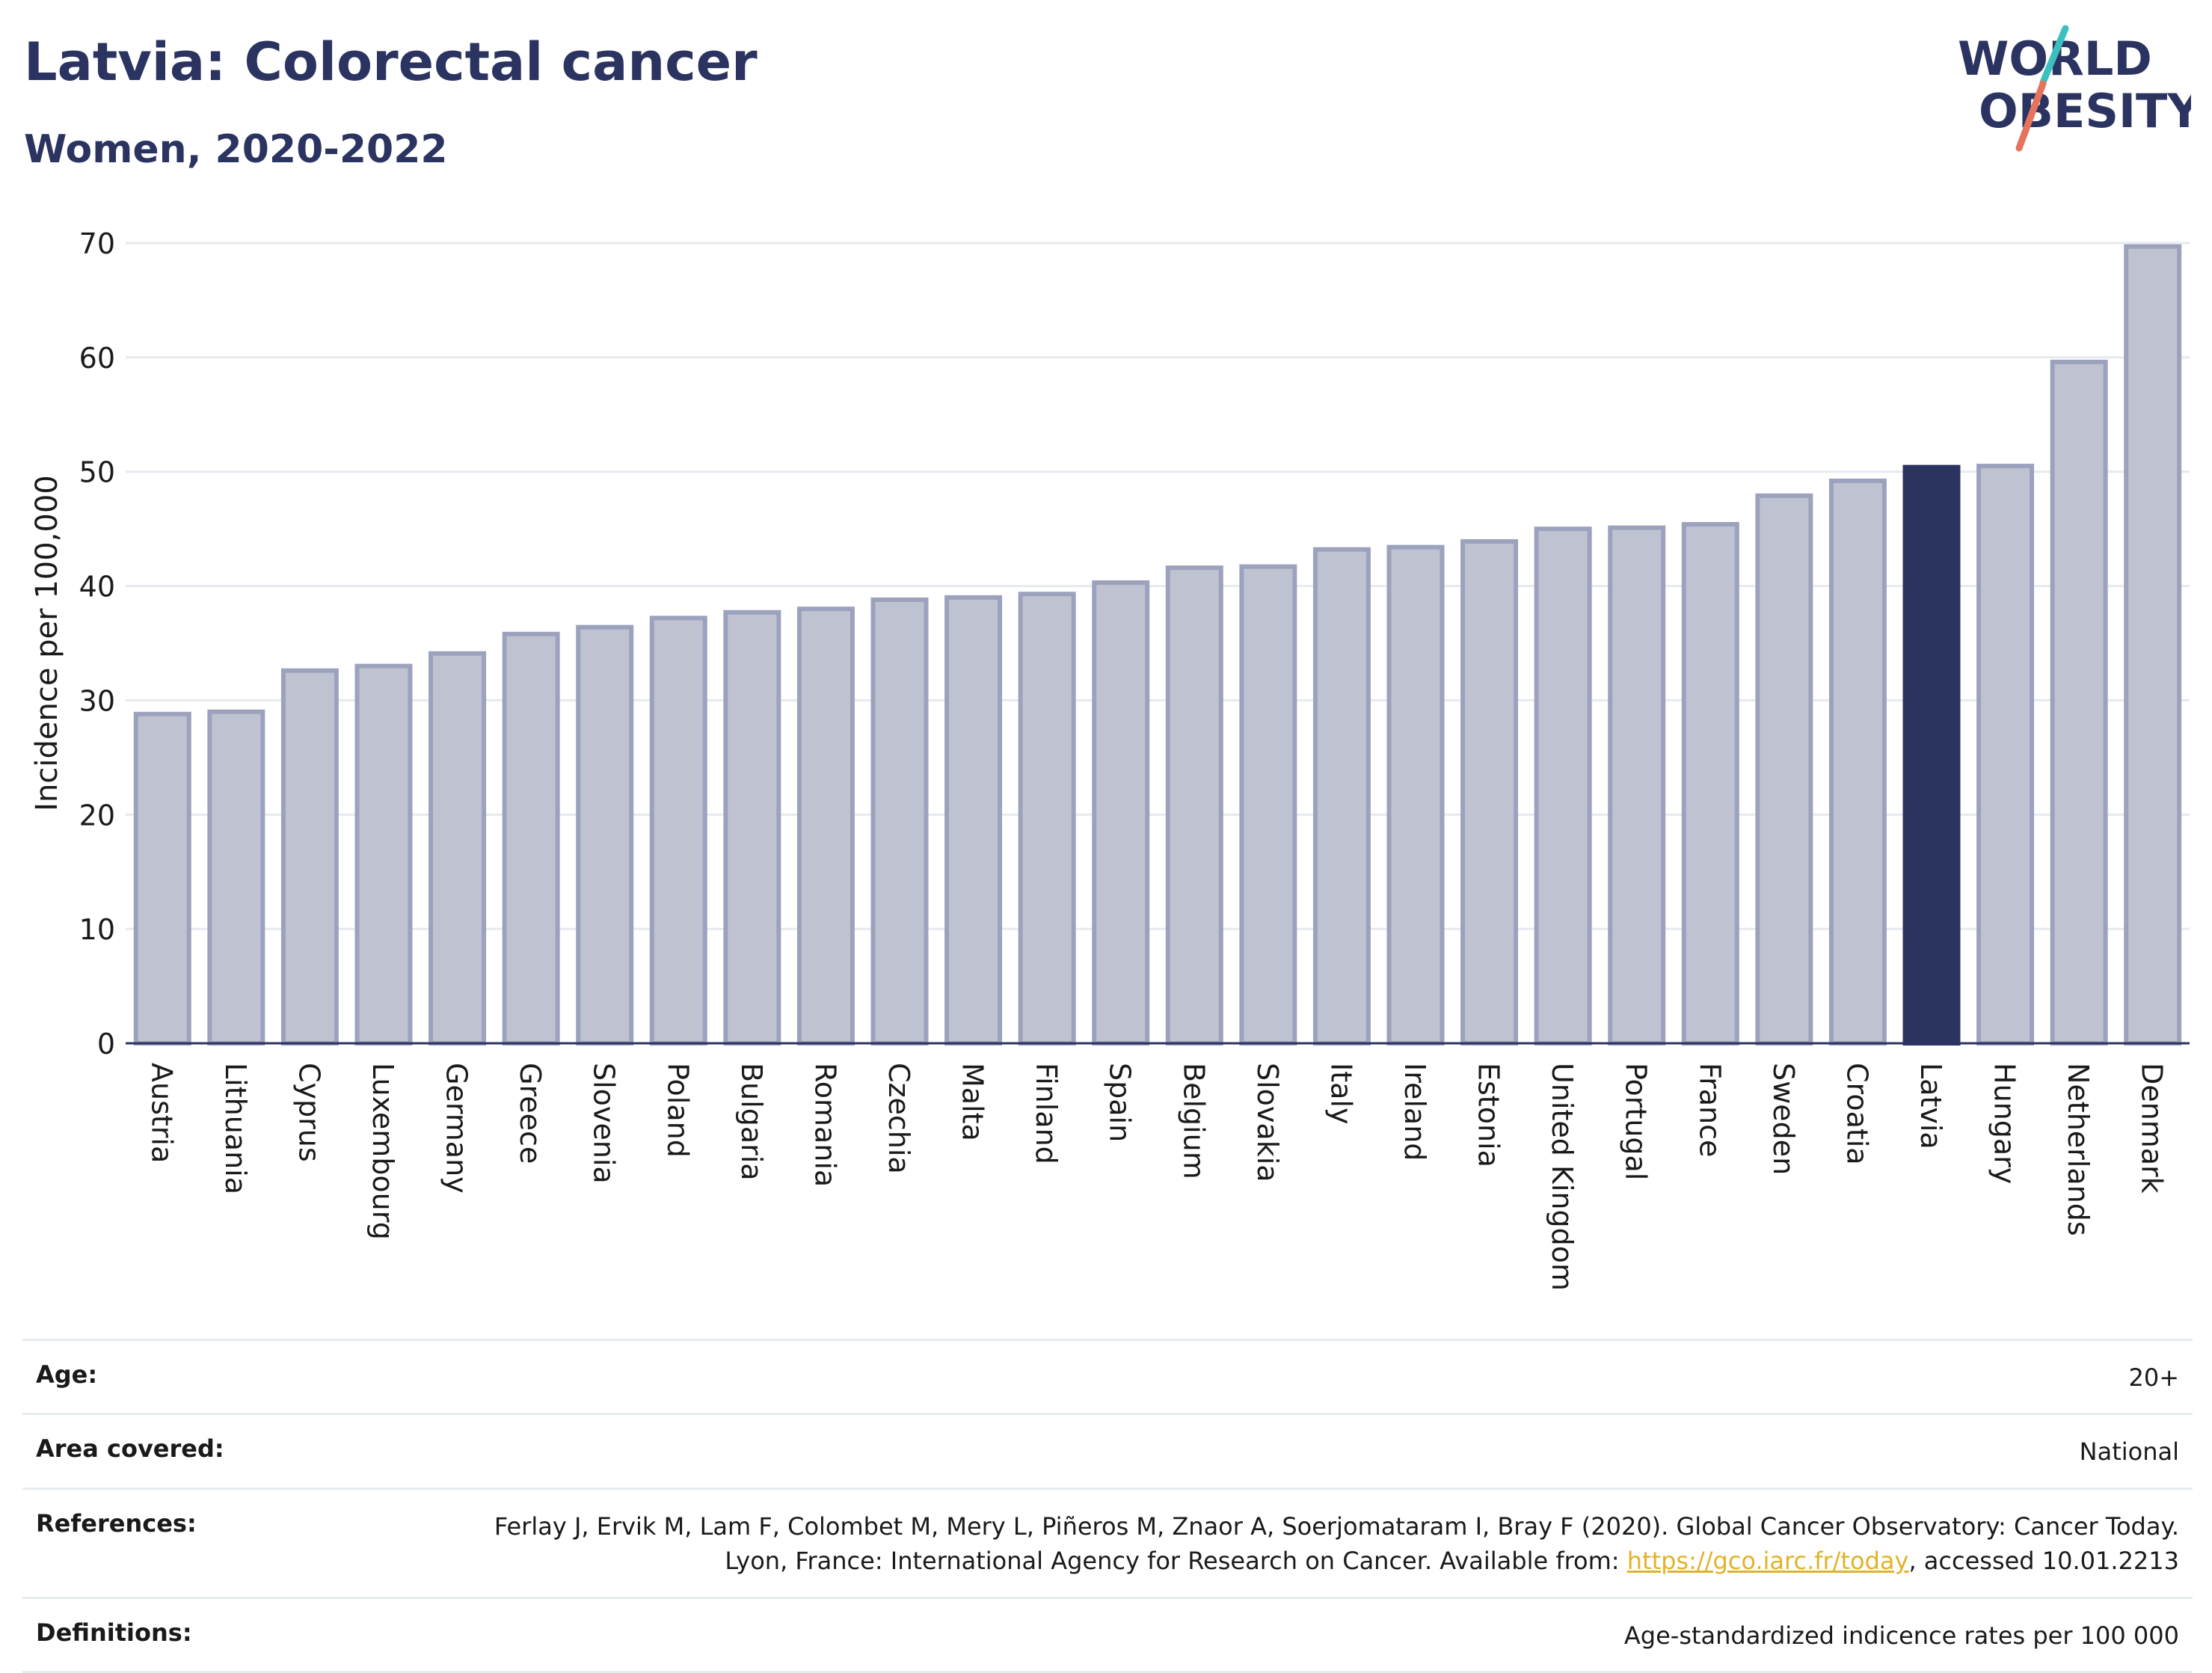  What do you see at coordinates (1489, 792) in the screenshot?
I see `bar-estonia` at bounding box center [1489, 792].